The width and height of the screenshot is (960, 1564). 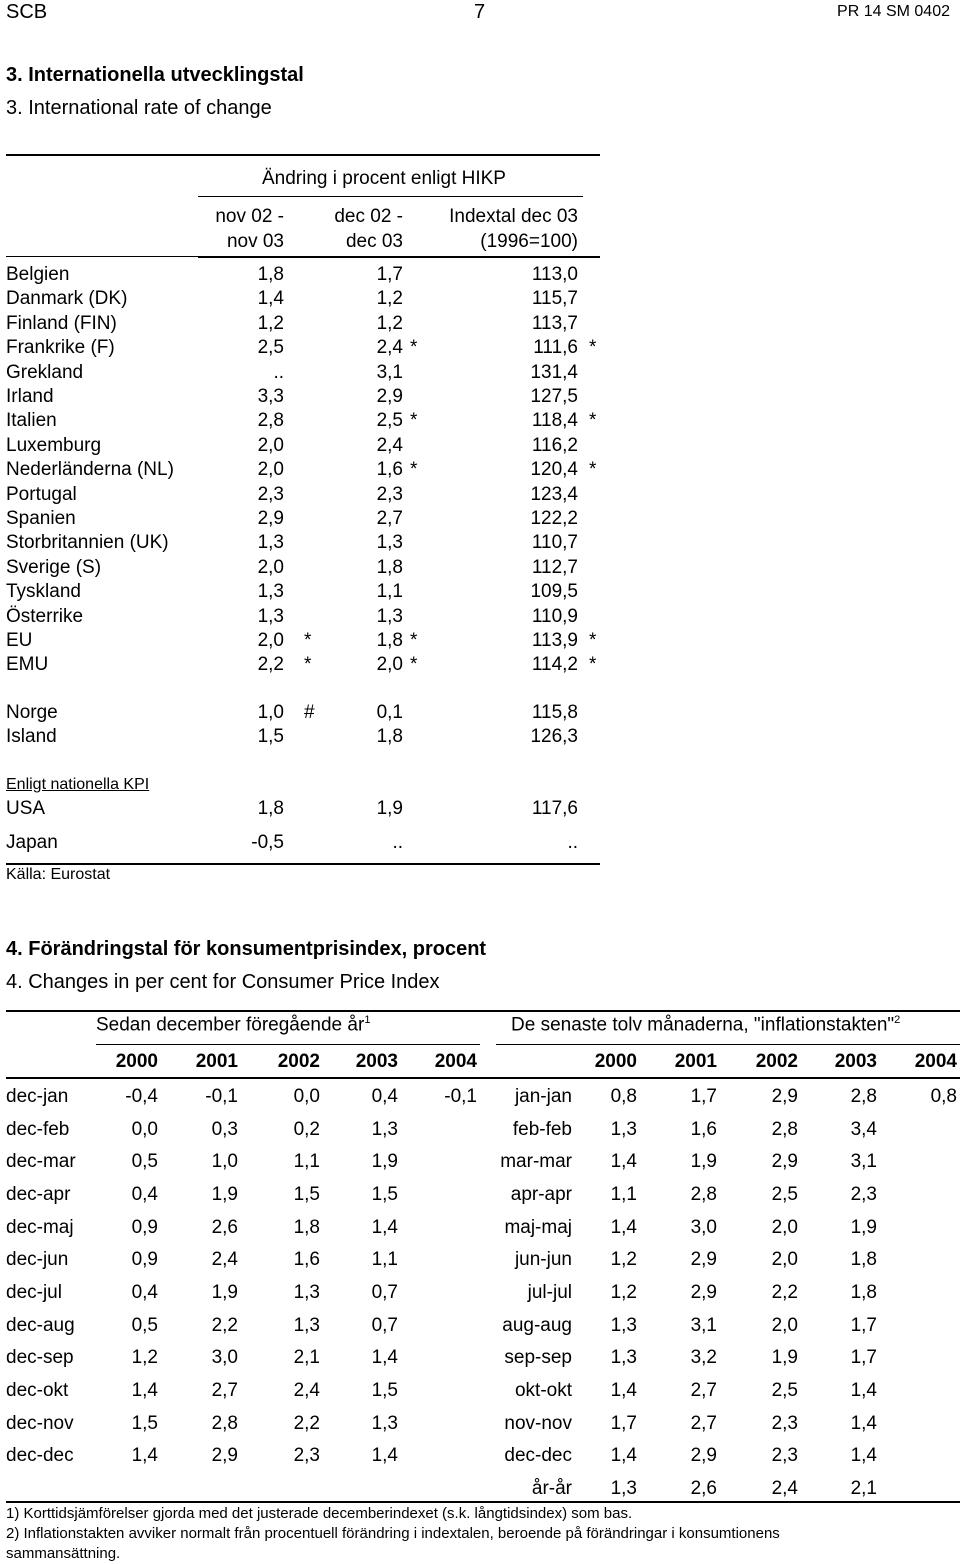 What do you see at coordinates (267, 842) in the screenshot?
I see `change-nov: -0,5` at bounding box center [267, 842].